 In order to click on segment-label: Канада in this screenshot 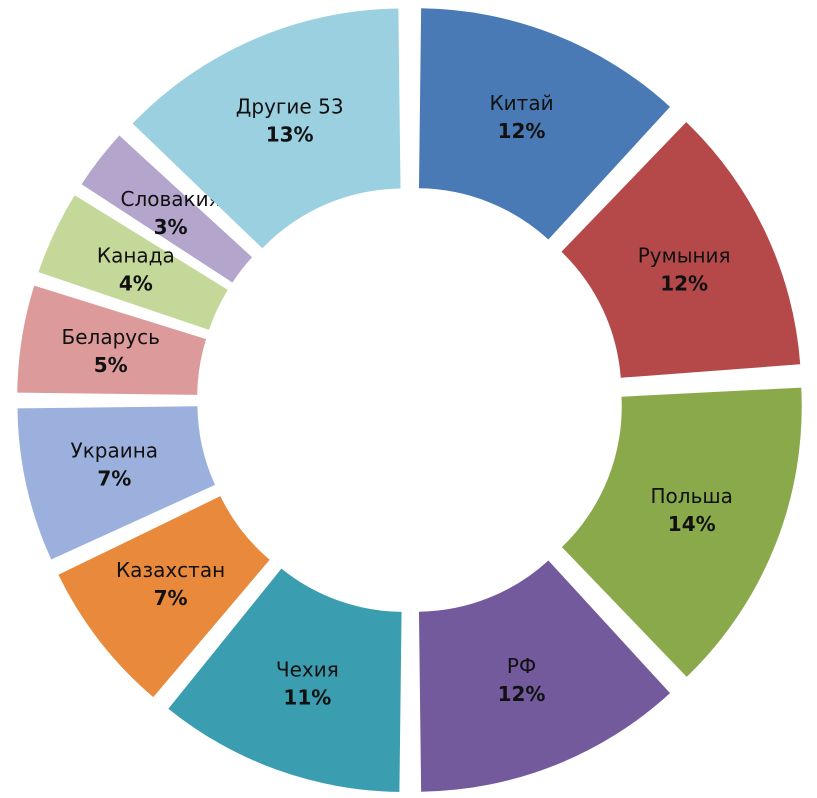, I will do `click(136, 255)`.